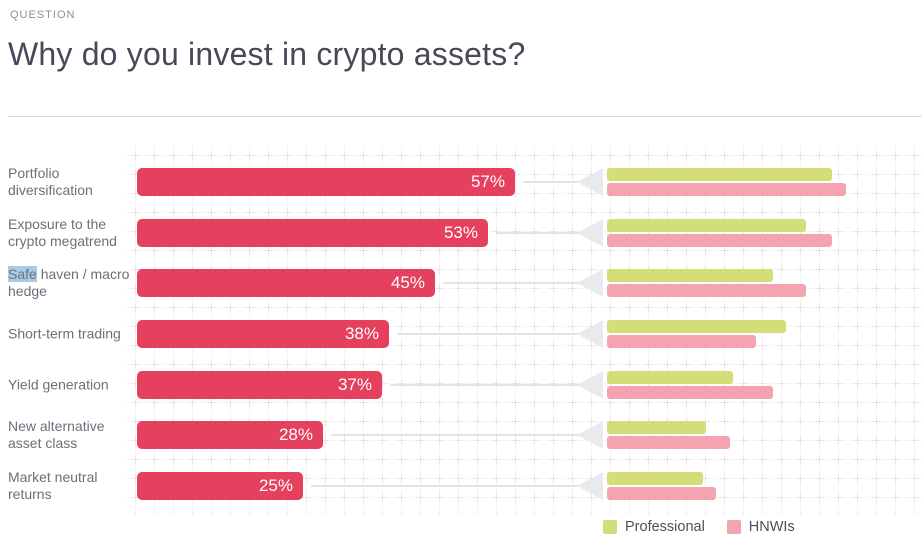 The image size is (922, 543). I want to click on overall-bar: 45%, so click(286, 283).